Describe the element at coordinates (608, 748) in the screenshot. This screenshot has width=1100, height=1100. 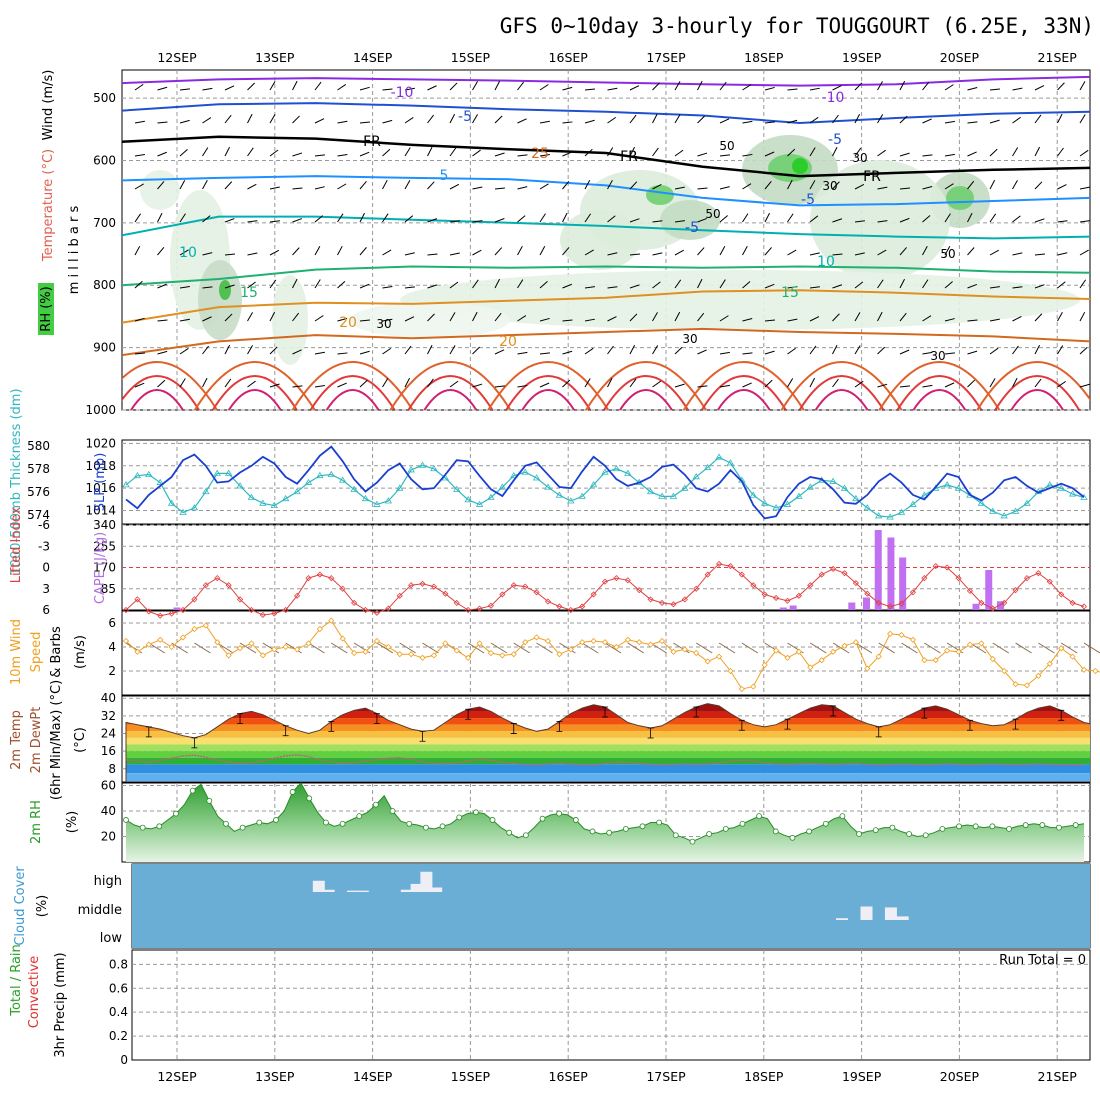
I see `temp-band` at that location.